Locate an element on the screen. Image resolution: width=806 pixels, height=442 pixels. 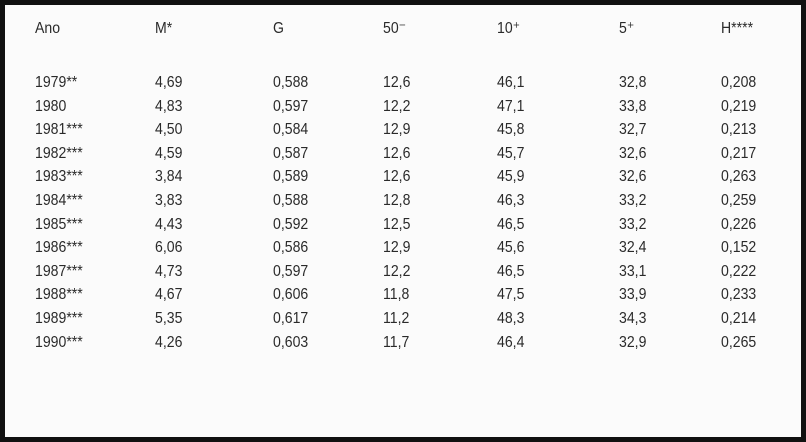
cell-value: 48,3 is located at coordinates (511, 318).